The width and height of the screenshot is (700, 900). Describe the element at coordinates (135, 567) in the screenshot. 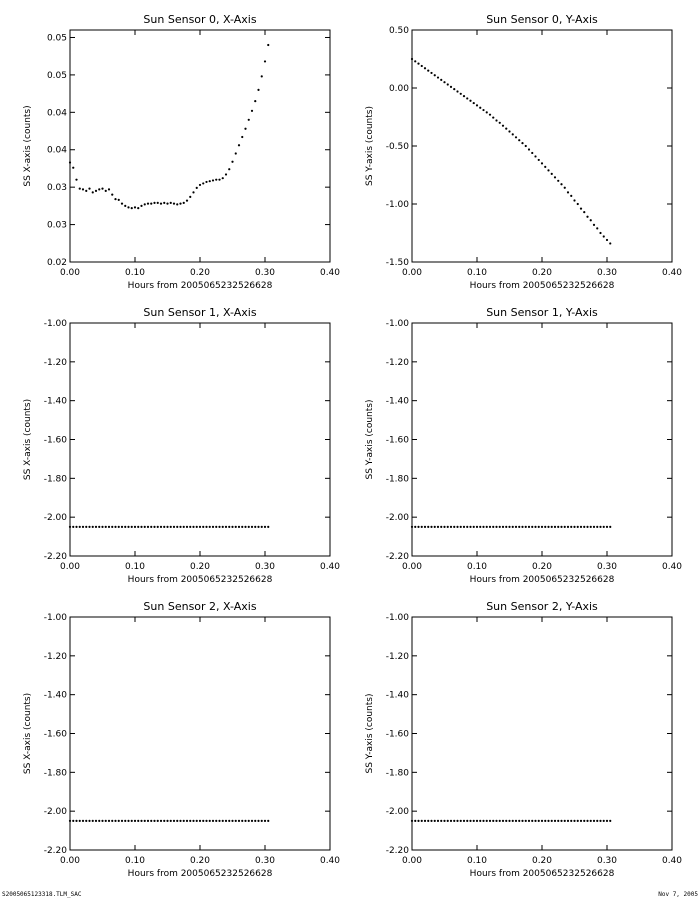

I see `x-tick-label: 0.10` at that location.